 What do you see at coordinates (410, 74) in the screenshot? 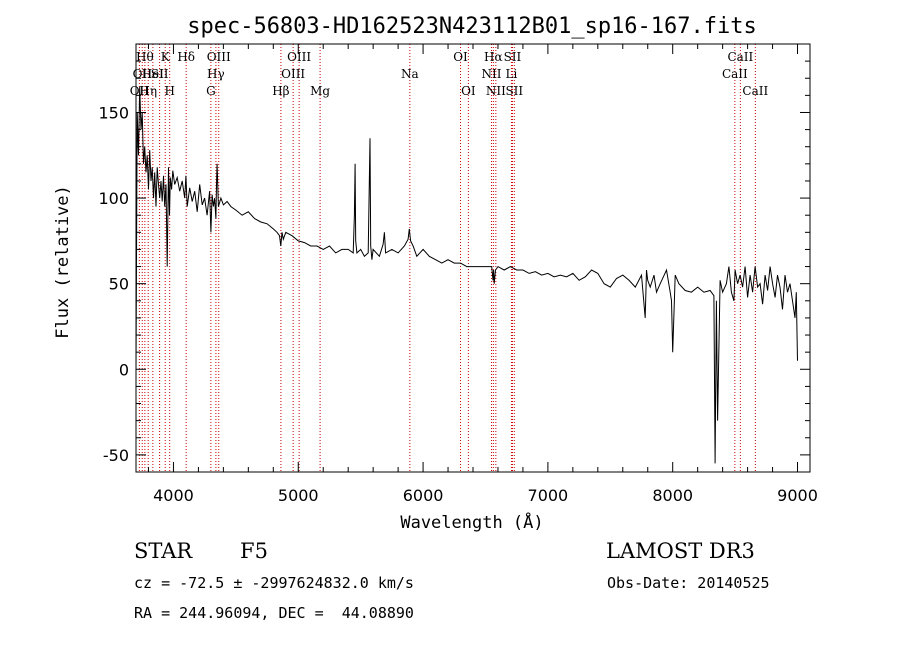
I see `line-marker-label: Na` at bounding box center [410, 74].